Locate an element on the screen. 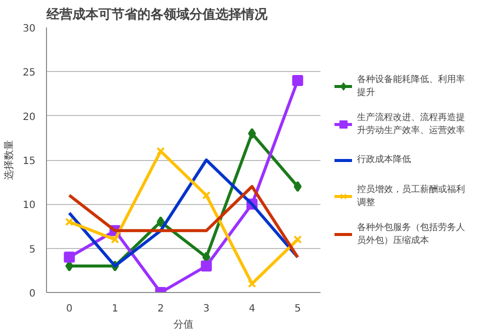  y-tick-label: 20 is located at coordinates (29, 117).